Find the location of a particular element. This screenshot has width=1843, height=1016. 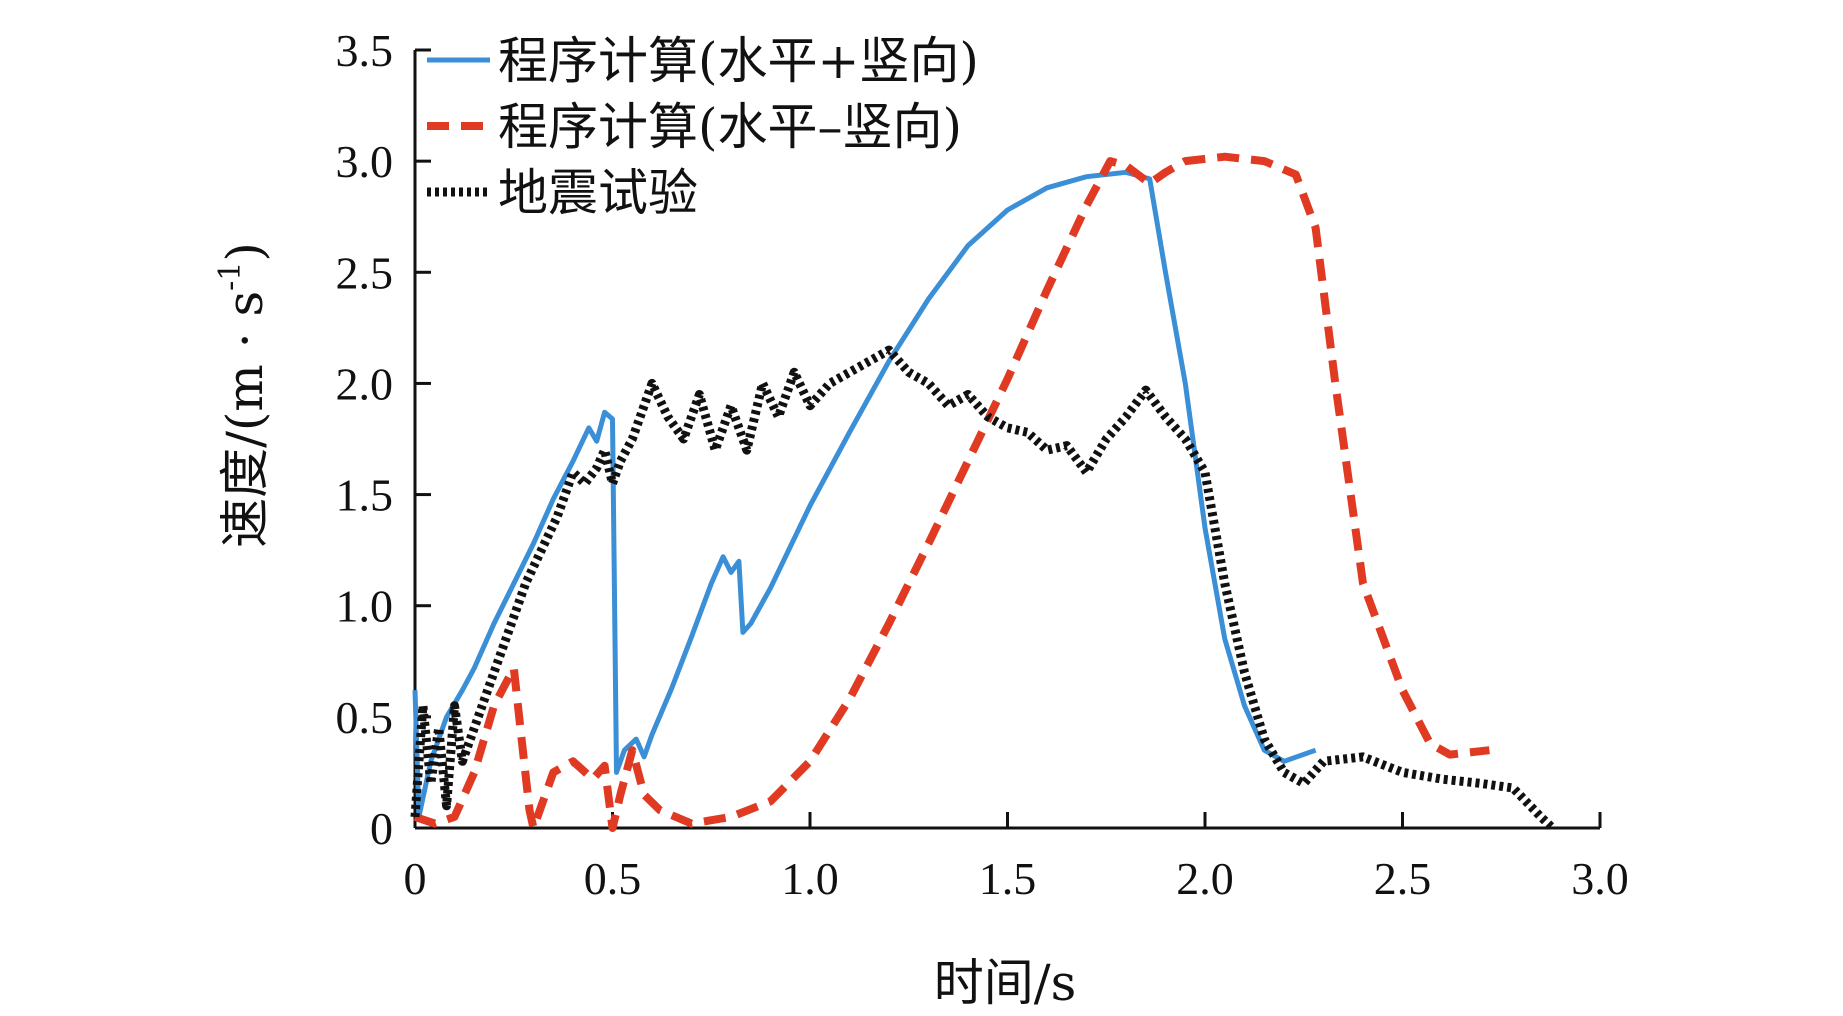

y-tick-label: 0 is located at coordinates (381, 828).